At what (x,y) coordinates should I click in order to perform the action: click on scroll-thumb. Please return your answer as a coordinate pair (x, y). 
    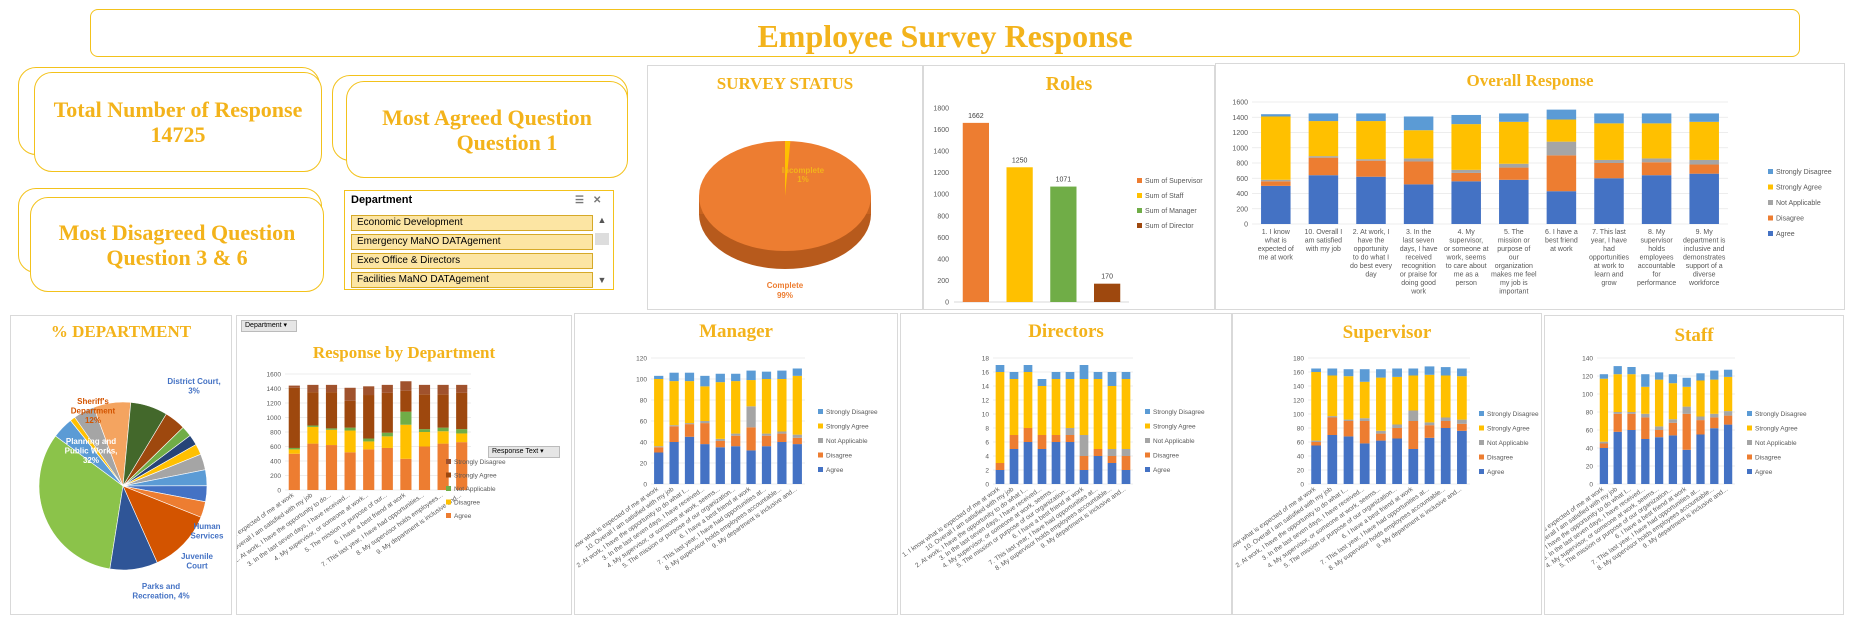
    Looking at the image, I should click on (602, 239).